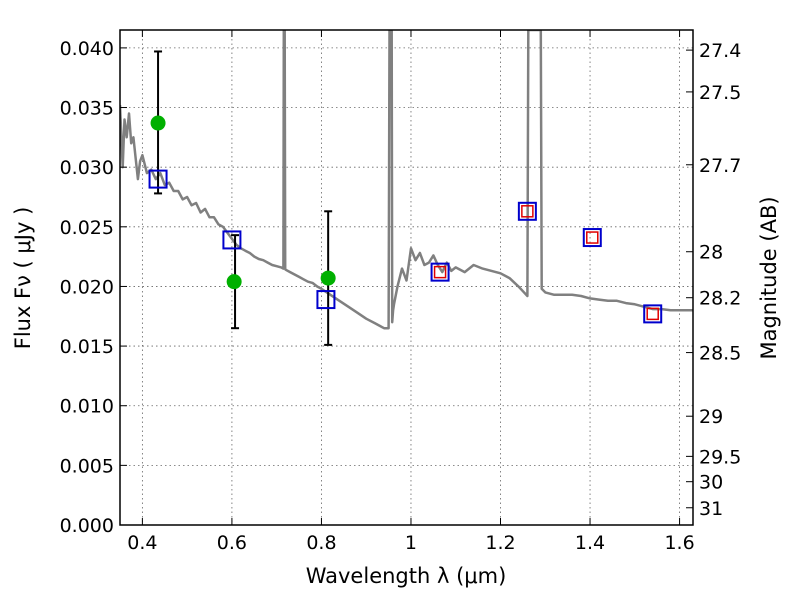 Image resolution: width=800 pixels, height=600 pixels. I want to click on right-axis-title: Magnitude (AB), so click(769, 277).